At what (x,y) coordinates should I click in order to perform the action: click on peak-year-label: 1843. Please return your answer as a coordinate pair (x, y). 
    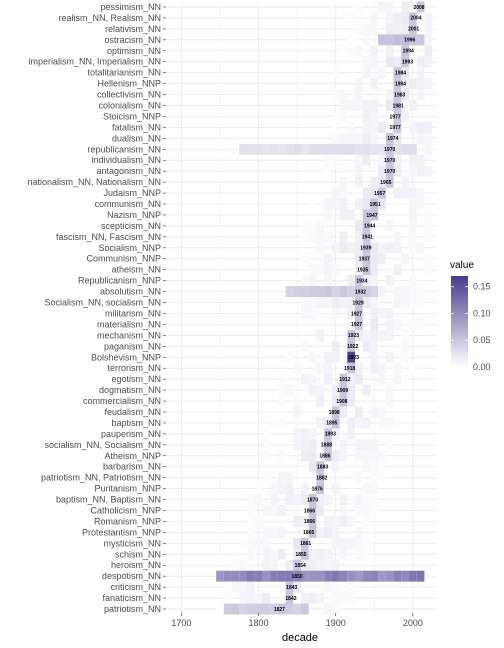
    Looking at the image, I should click on (291, 588).